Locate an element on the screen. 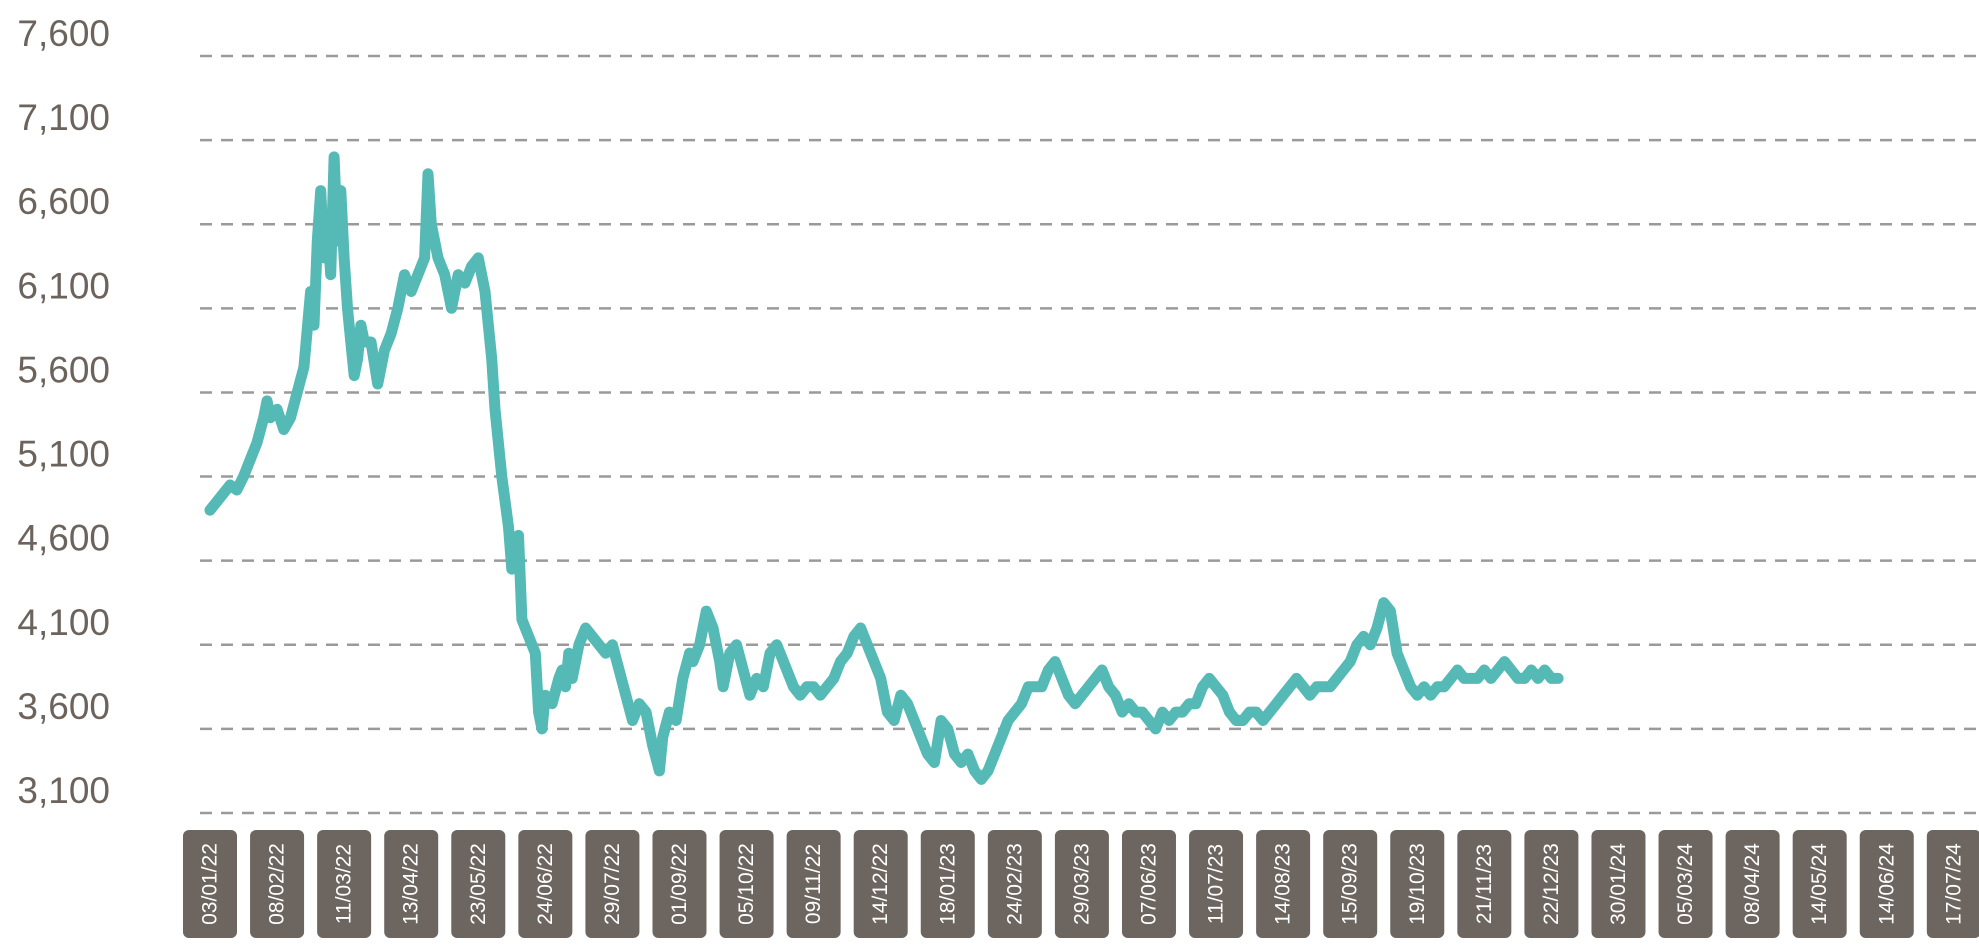  y-tick-label: 4,600 is located at coordinates (63, 538).